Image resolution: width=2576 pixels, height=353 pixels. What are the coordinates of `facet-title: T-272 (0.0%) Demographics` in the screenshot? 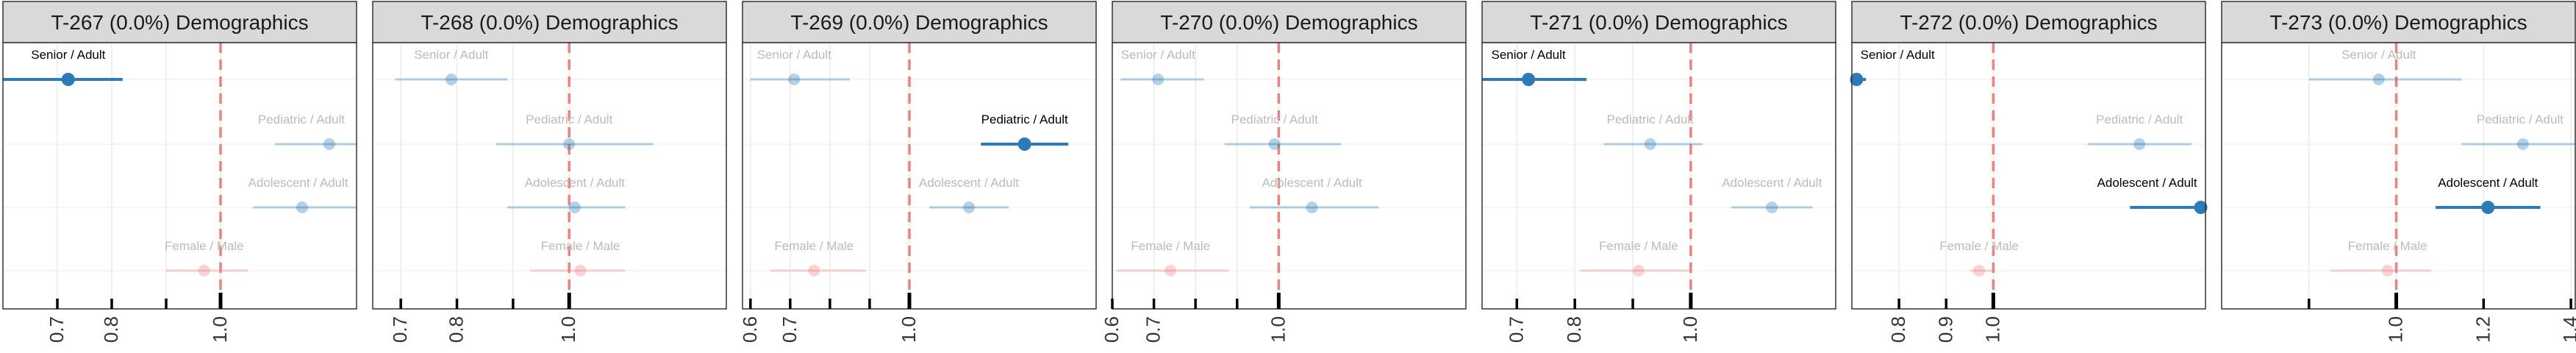 It's located at (2029, 23).